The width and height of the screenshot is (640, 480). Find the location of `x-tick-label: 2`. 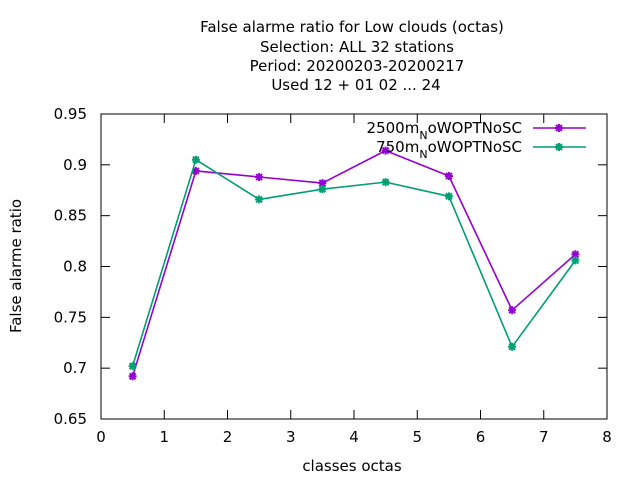

x-tick-label: 2 is located at coordinates (228, 437).